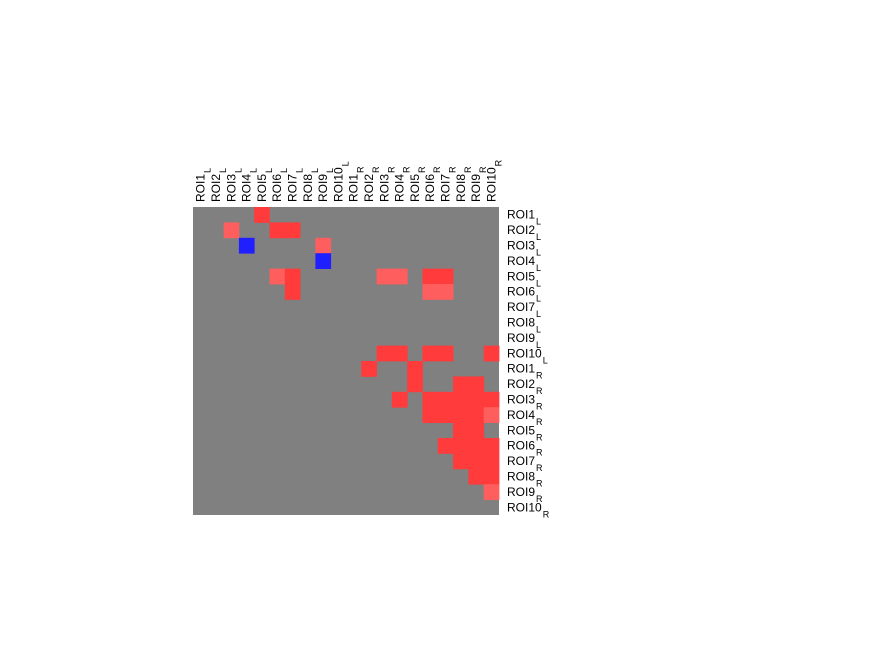 The width and height of the screenshot is (875, 656). Describe the element at coordinates (524, 353) in the screenshot. I see `row-label-text: ROI10` at that location.